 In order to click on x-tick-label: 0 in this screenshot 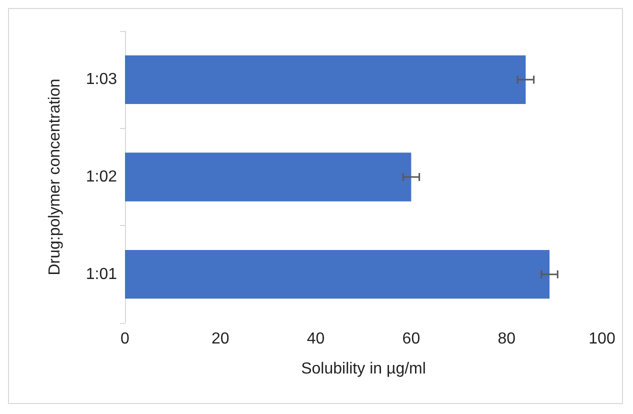, I will do `click(125, 339)`.